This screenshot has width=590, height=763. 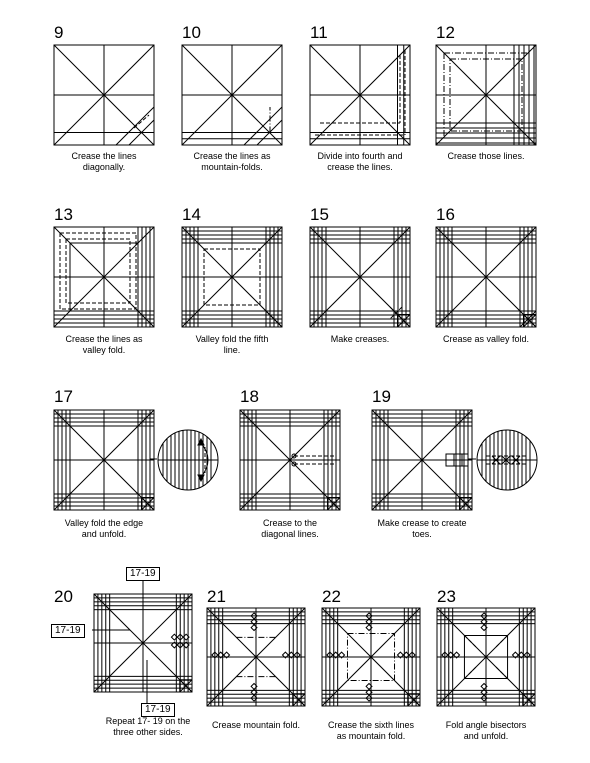 I want to click on caption-step-20: Repeat 17- 19 on the three other sides., so click(x=148, y=726).